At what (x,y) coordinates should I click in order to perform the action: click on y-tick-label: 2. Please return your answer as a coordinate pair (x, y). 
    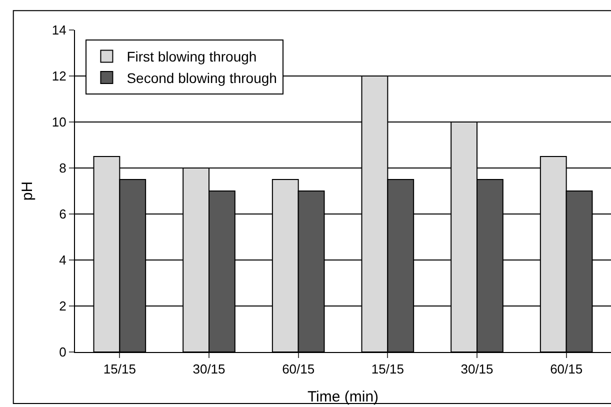
    Looking at the image, I should click on (62, 306).